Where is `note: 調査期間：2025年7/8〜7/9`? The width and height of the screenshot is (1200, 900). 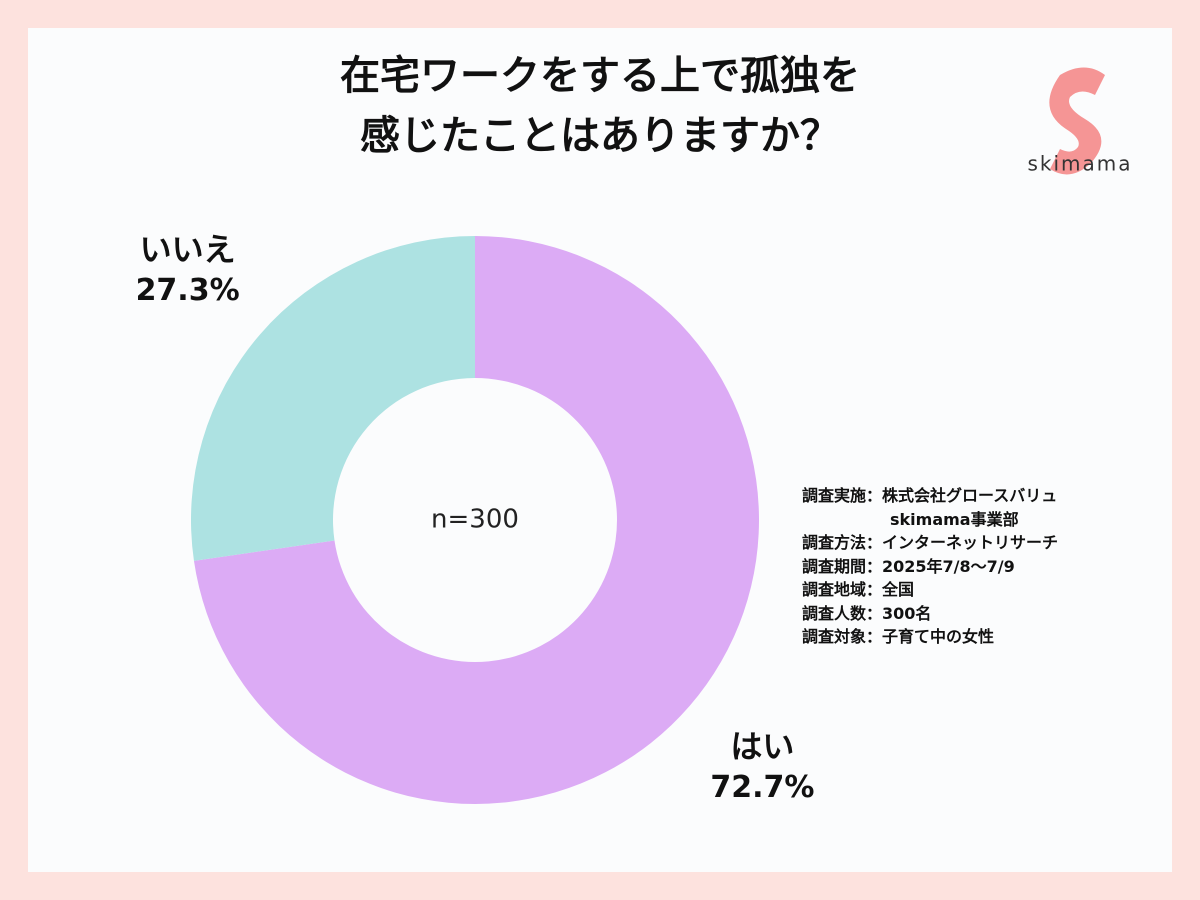
note: 調査期間：2025年7/8〜7/9 is located at coordinates (908, 566).